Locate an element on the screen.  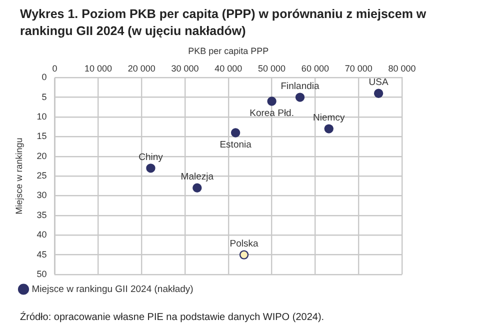
y-axis-title: Miejsce w rankingu is located at coordinates (19, 176).